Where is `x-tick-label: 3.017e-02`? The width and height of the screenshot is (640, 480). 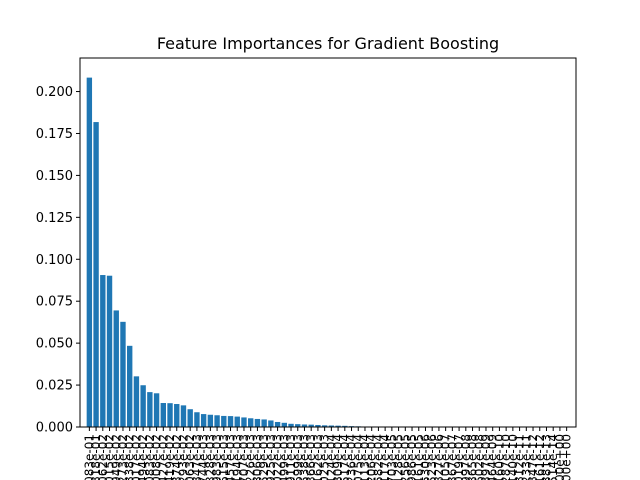 x-tick-label: 3.017e-02 is located at coordinates (136, 457).